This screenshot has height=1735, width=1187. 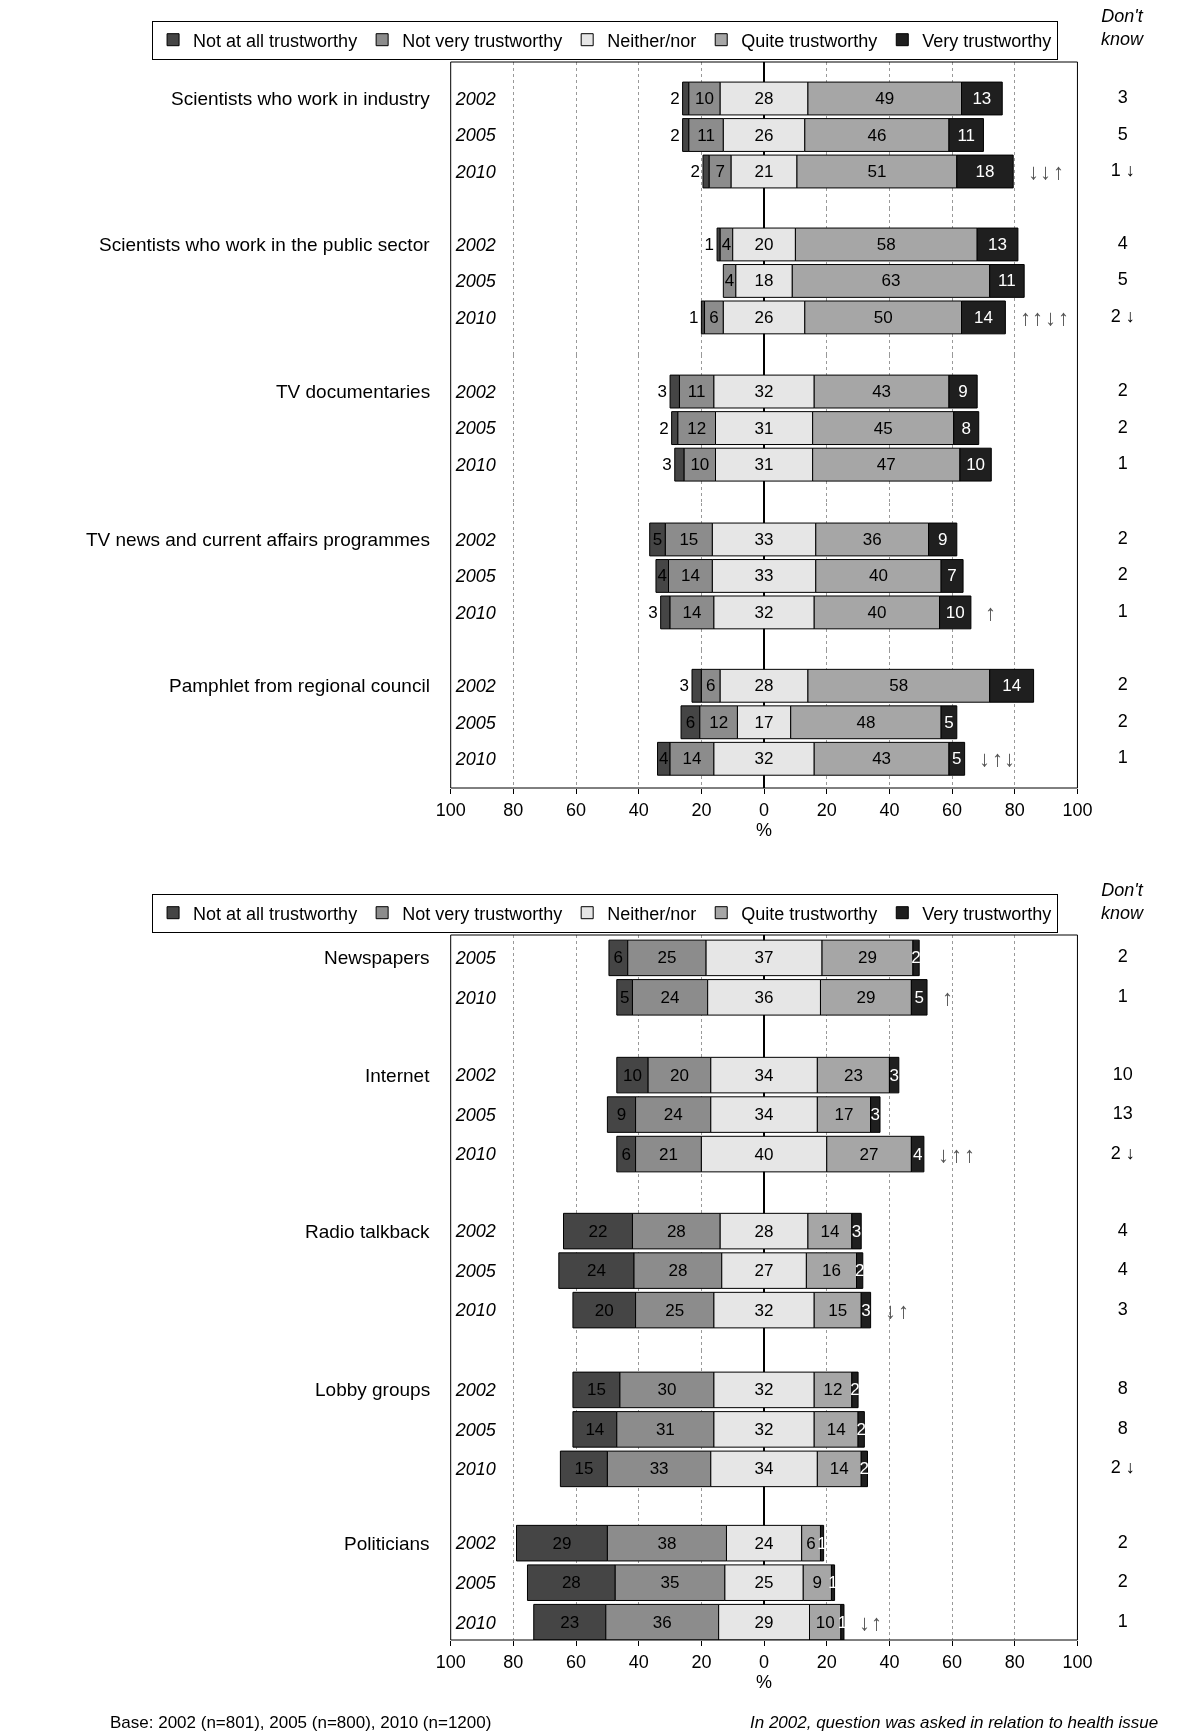 I want to click on data-label: 21, so click(x=764, y=172).